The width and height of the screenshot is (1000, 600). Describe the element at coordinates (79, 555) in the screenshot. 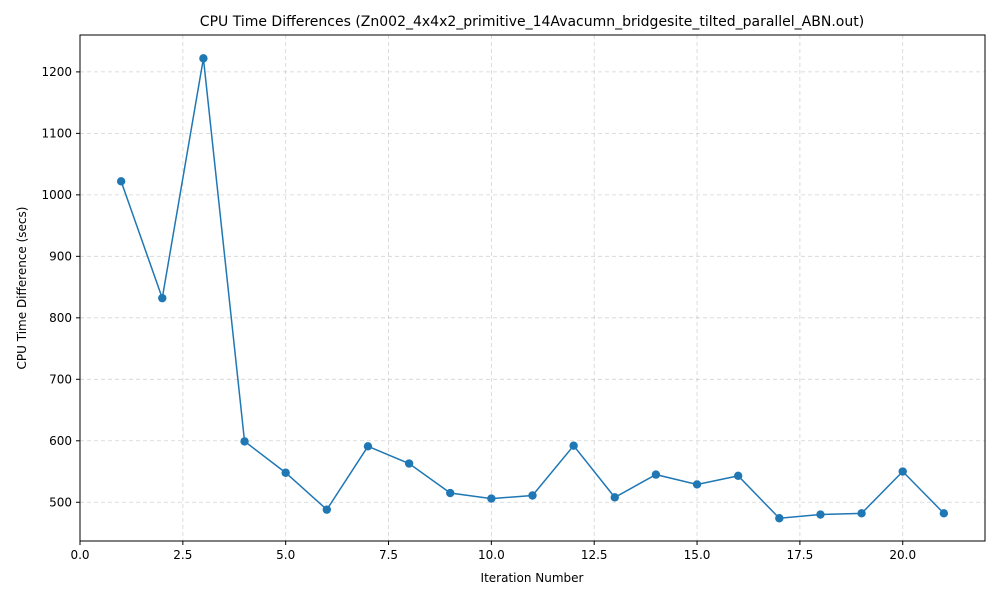

I see `x-tick-label: 0.0` at that location.